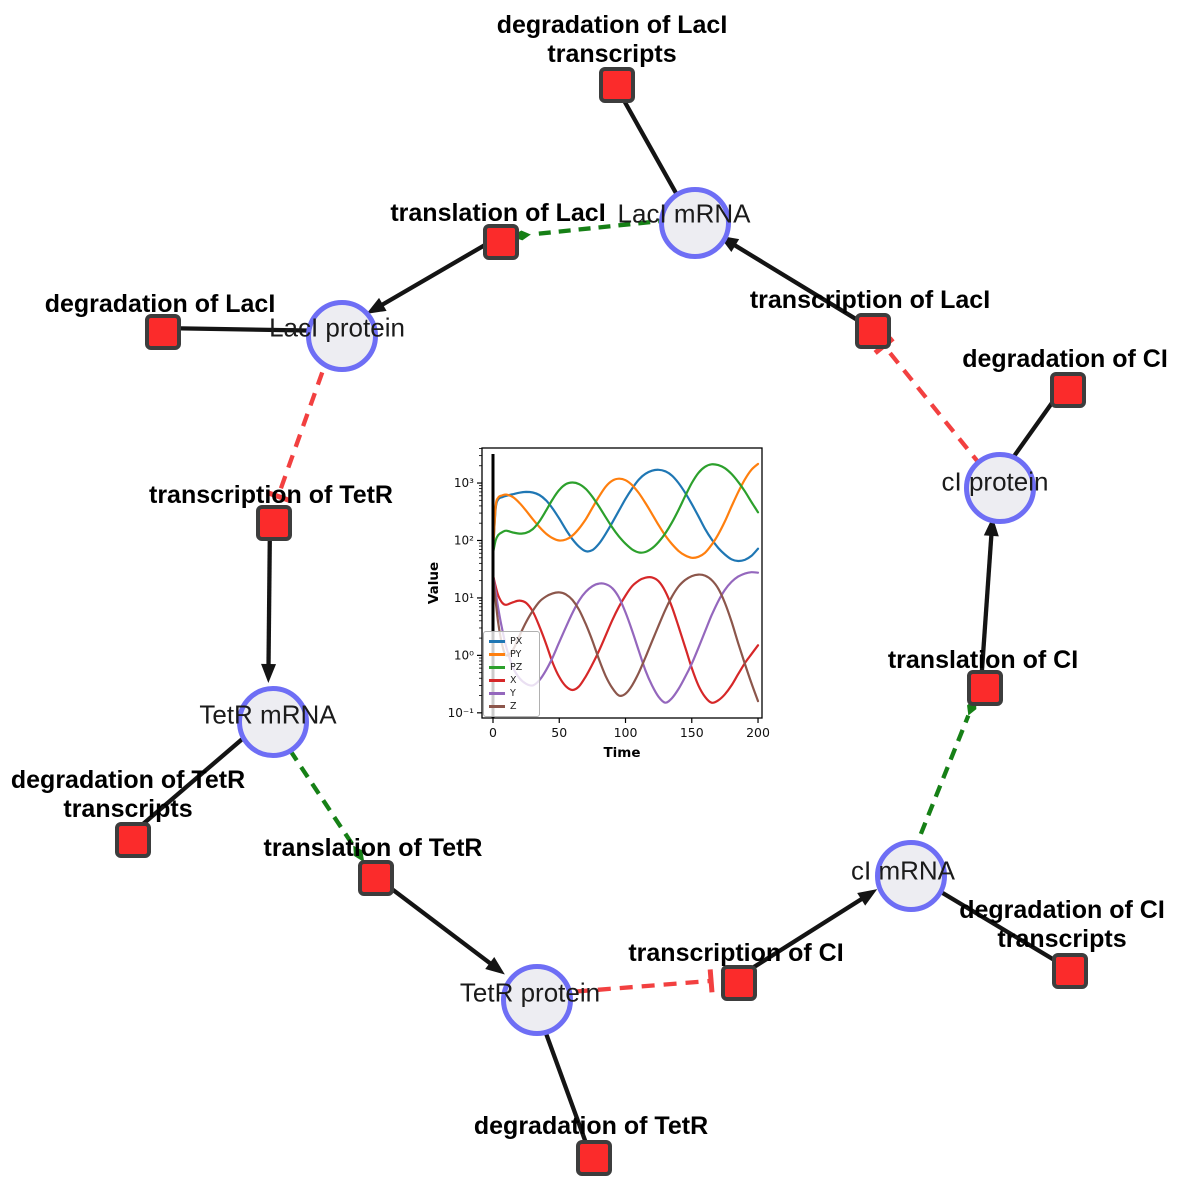 Image resolution: width=1189 pixels, height=1200 pixels. I want to click on chart-legend: PX PY PZ X Y Z, so click(511, 674).